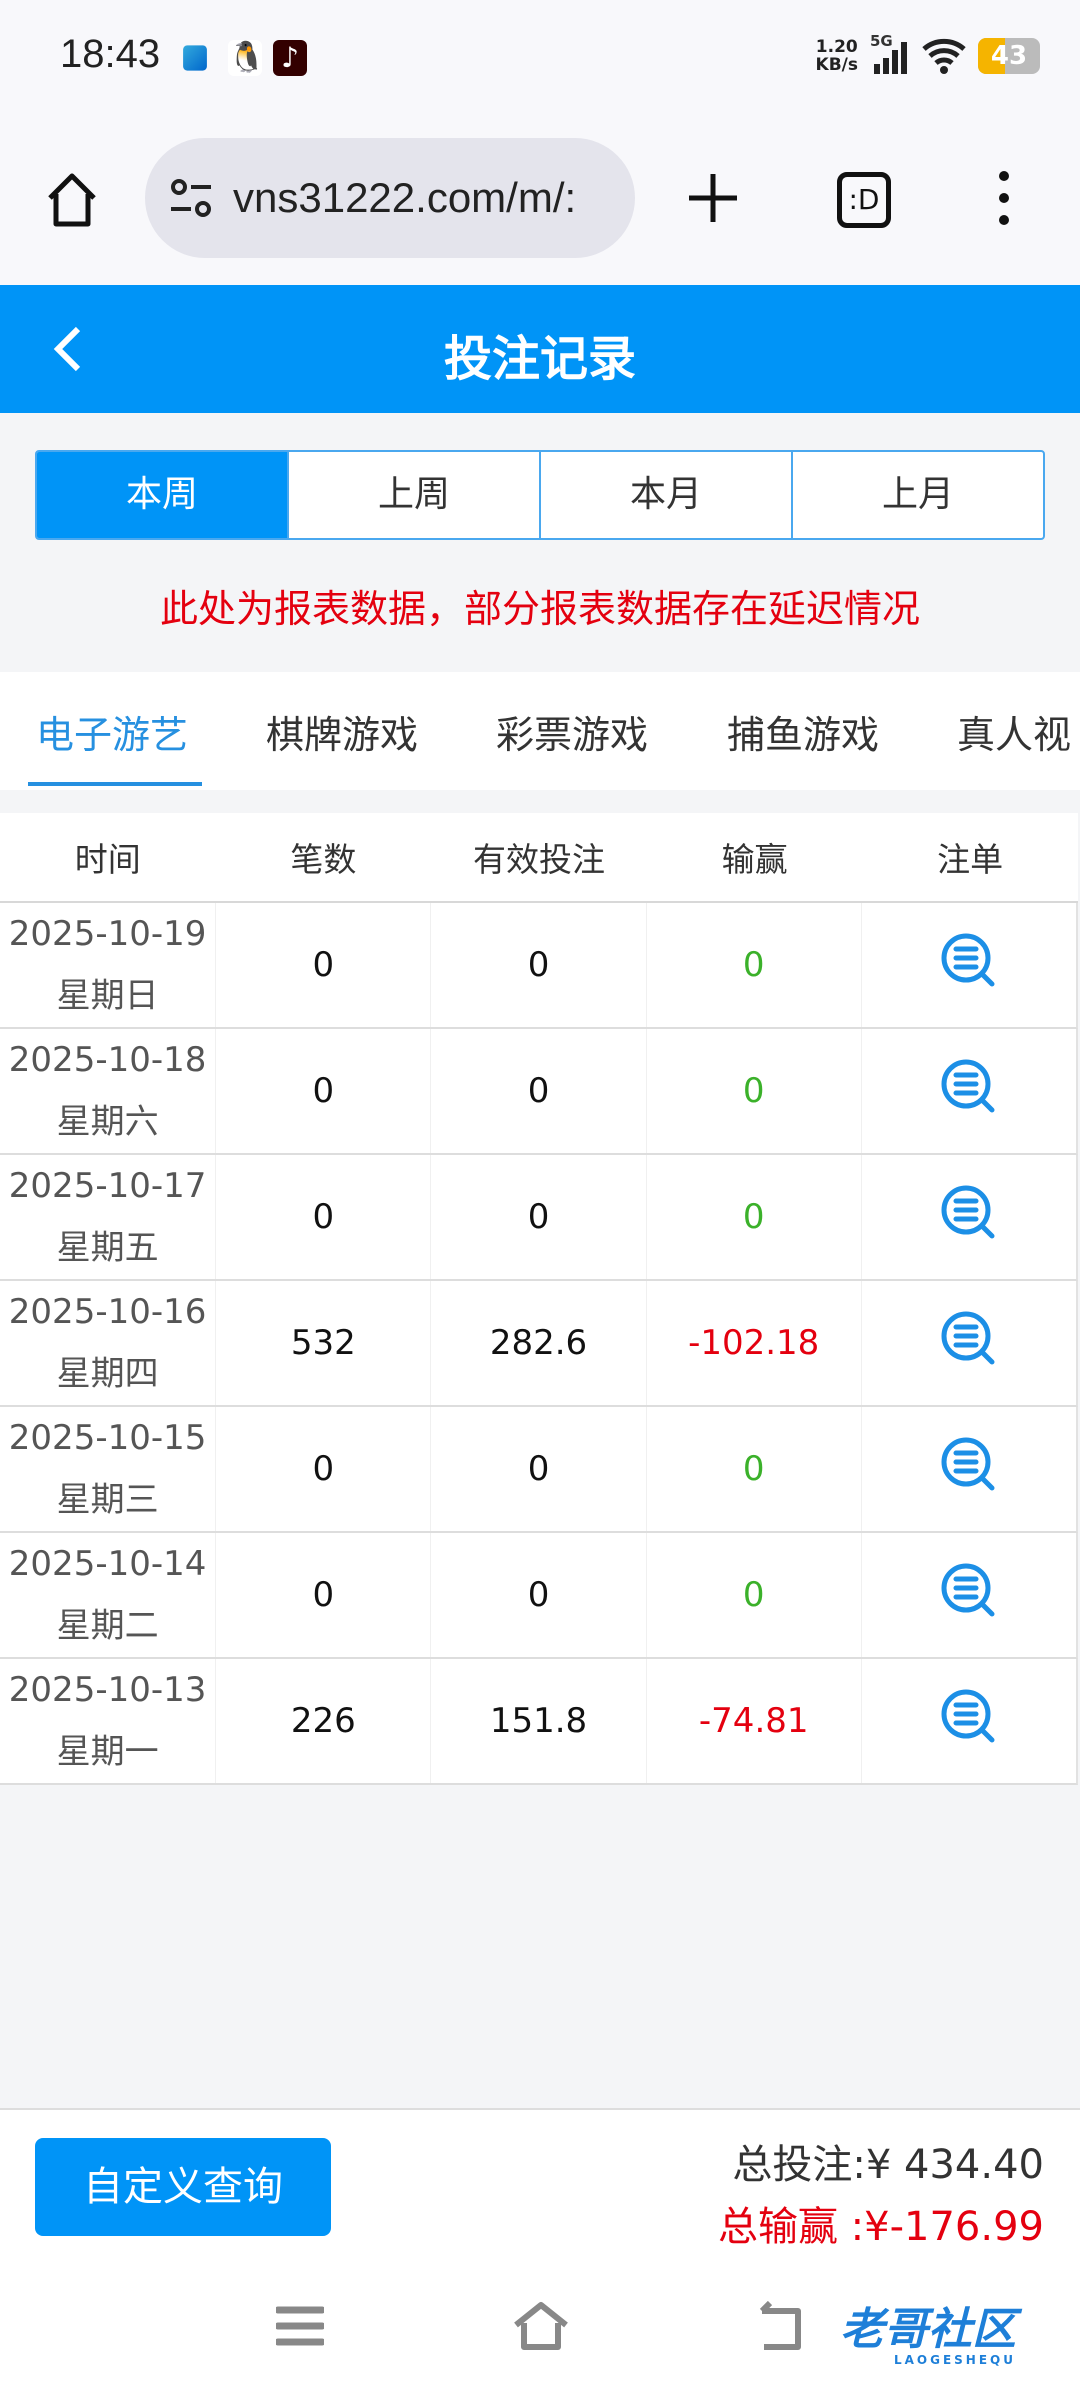 The image size is (1080, 2388). I want to click on row-date: 2025-10-13, so click(107, 1690).